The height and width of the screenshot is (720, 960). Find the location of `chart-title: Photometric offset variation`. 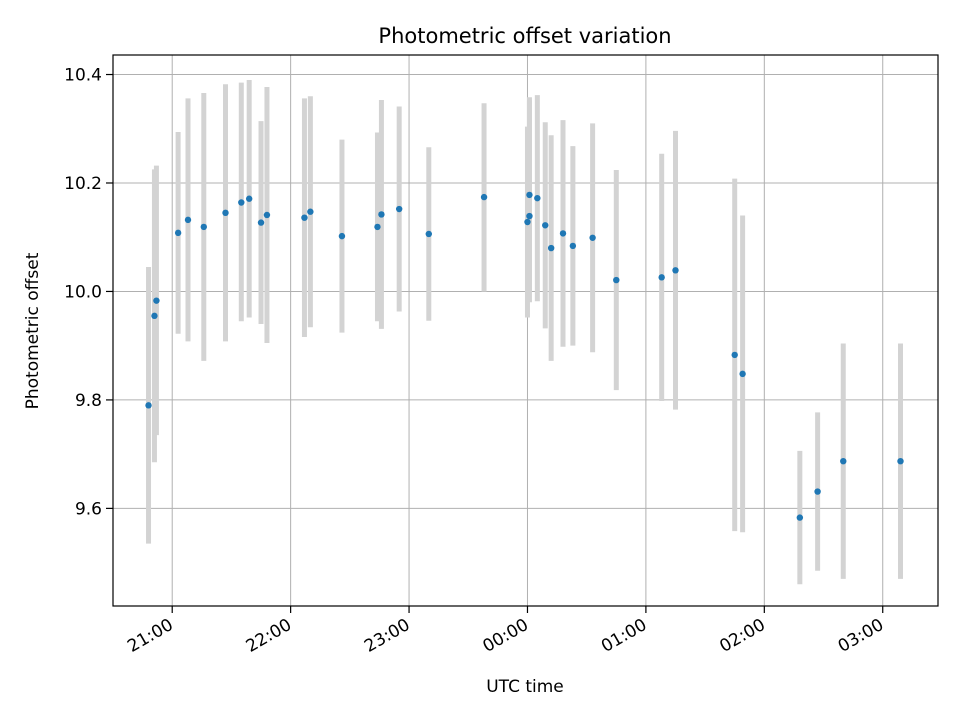

chart-title: Photometric offset variation is located at coordinates (524, 36).